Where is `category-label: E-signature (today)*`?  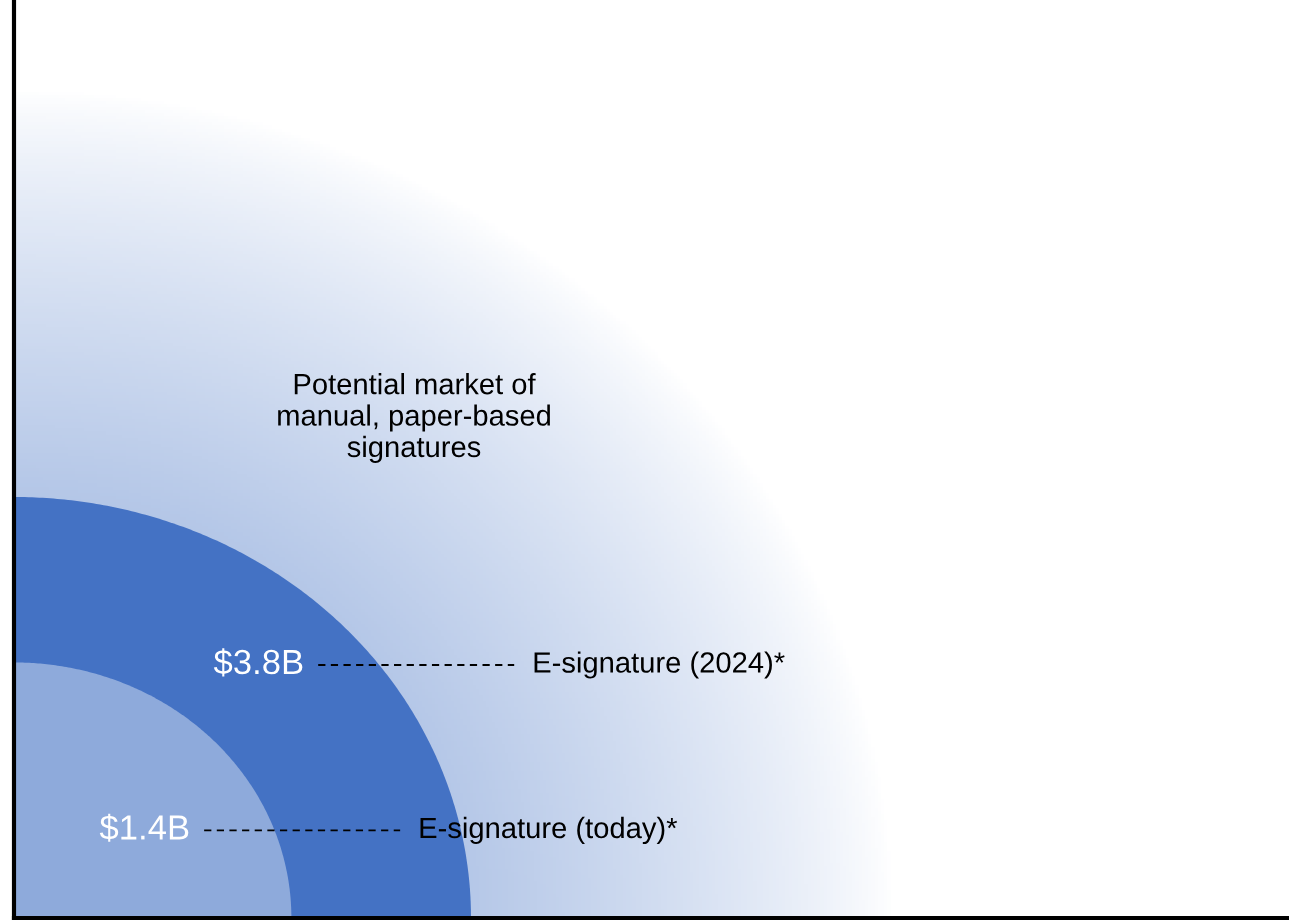
category-label: E-signature (today)* is located at coordinates (549, 830).